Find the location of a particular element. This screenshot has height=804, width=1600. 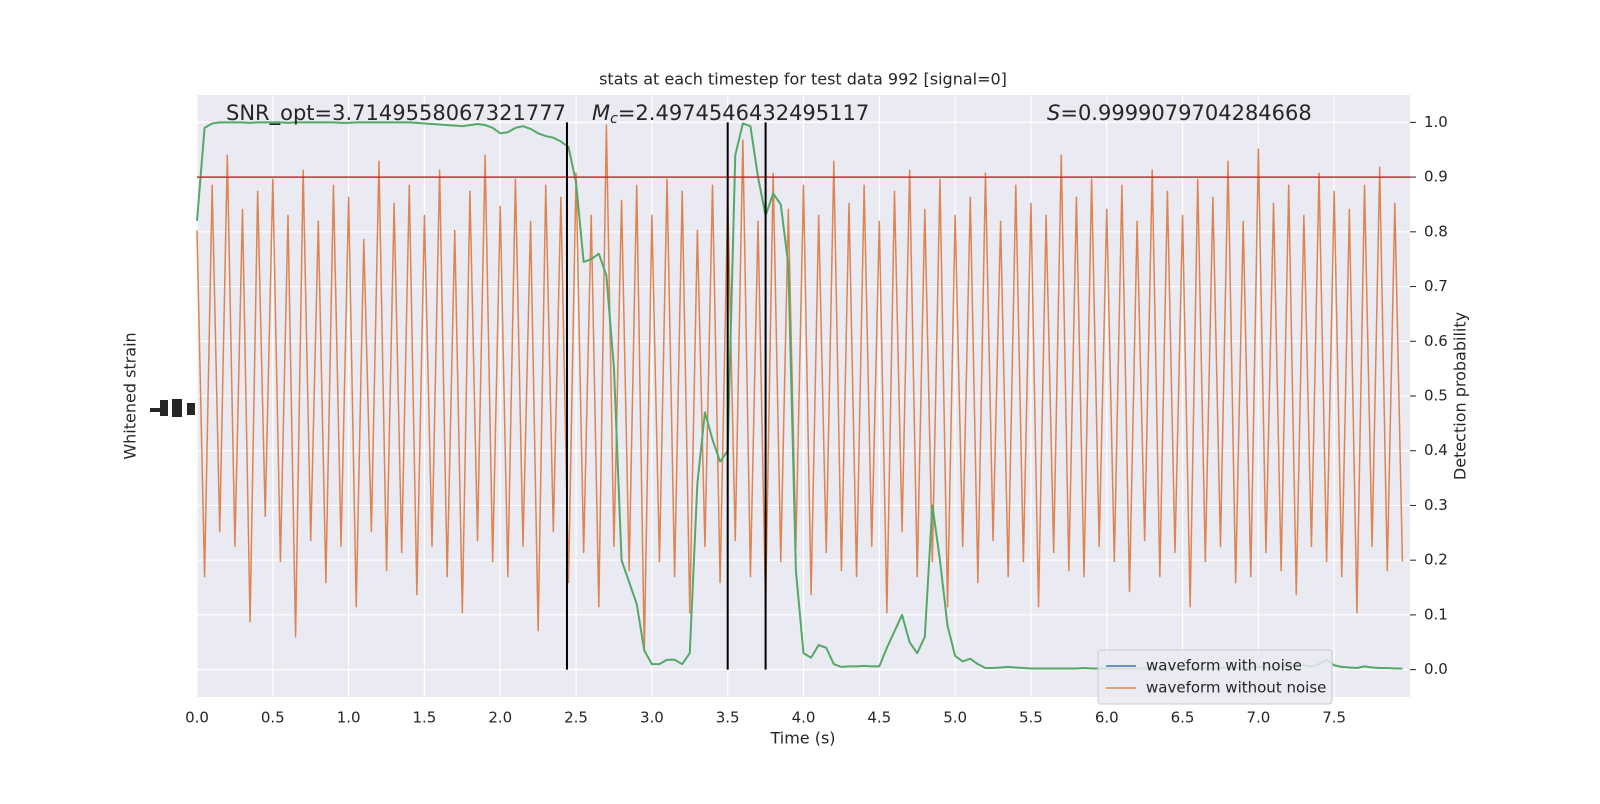

x-tick-label: 7.5 is located at coordinates (1334, 718).